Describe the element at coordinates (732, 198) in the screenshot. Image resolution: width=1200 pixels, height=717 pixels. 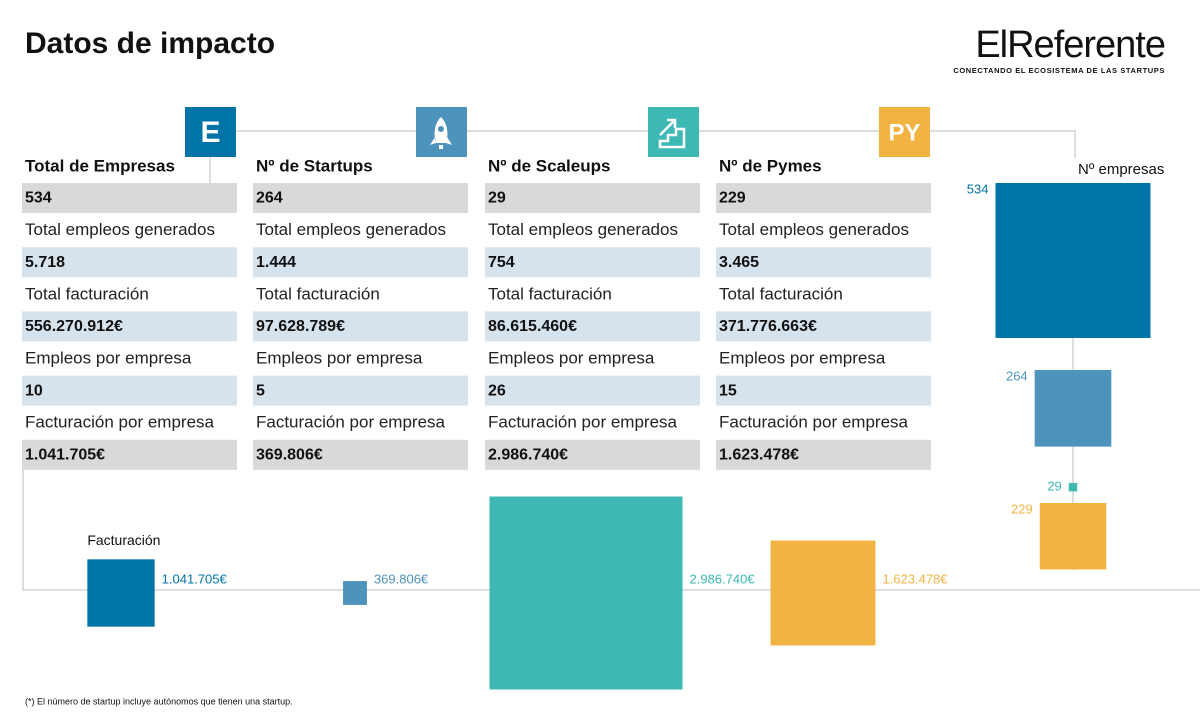
I see `cell-value: 229` at that location.